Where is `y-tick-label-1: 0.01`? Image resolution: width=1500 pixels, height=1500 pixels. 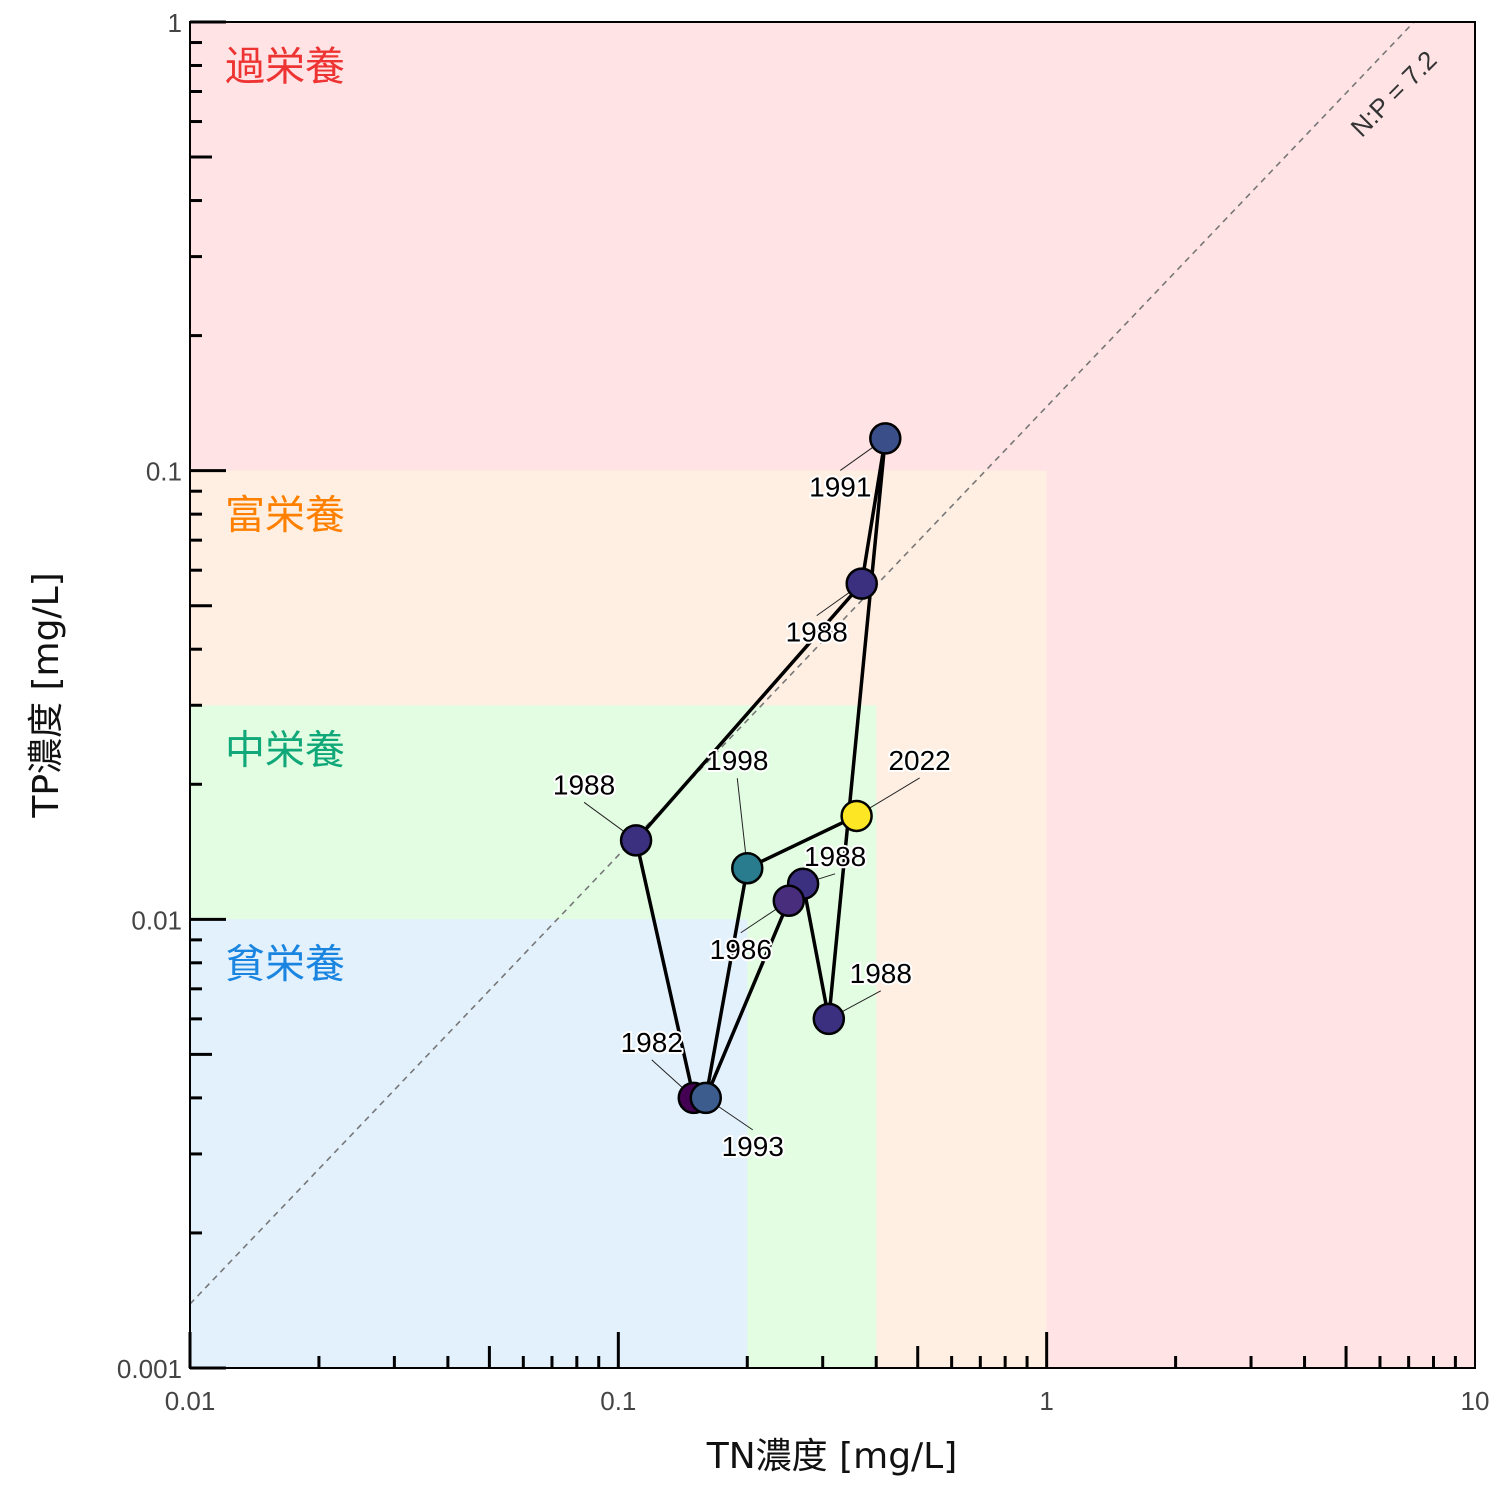
y-tick-label-1: 0.01 is located at coordinates (156, 920).